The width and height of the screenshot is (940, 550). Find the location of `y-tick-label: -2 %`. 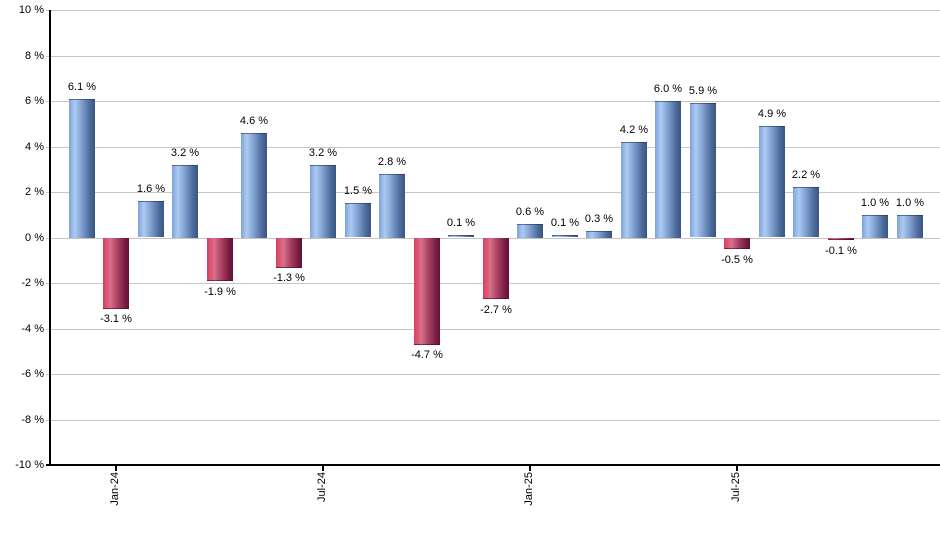

y-tick-label: -2 % is located at coordinates (32, 283).